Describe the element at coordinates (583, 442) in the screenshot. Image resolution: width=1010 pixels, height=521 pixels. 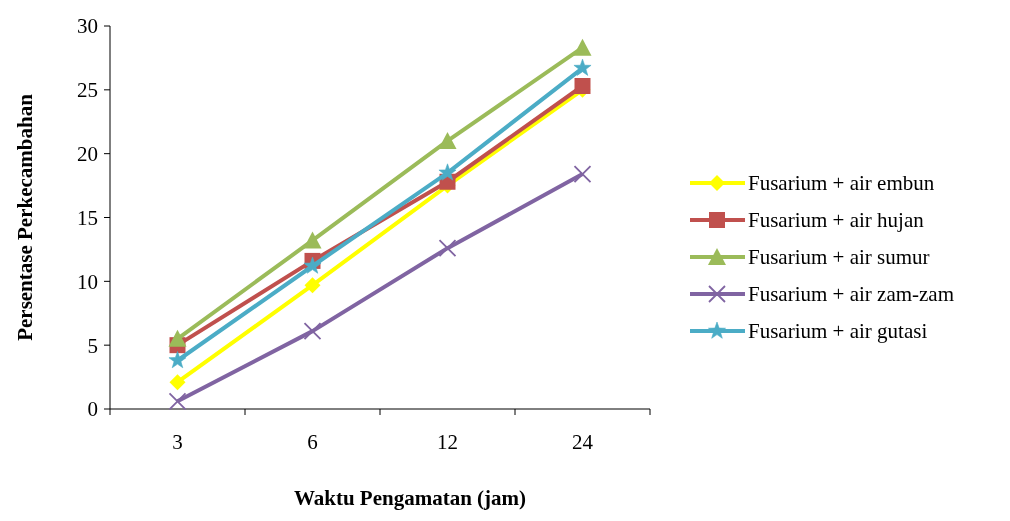
I see `x-tick-label: 24` at that location.